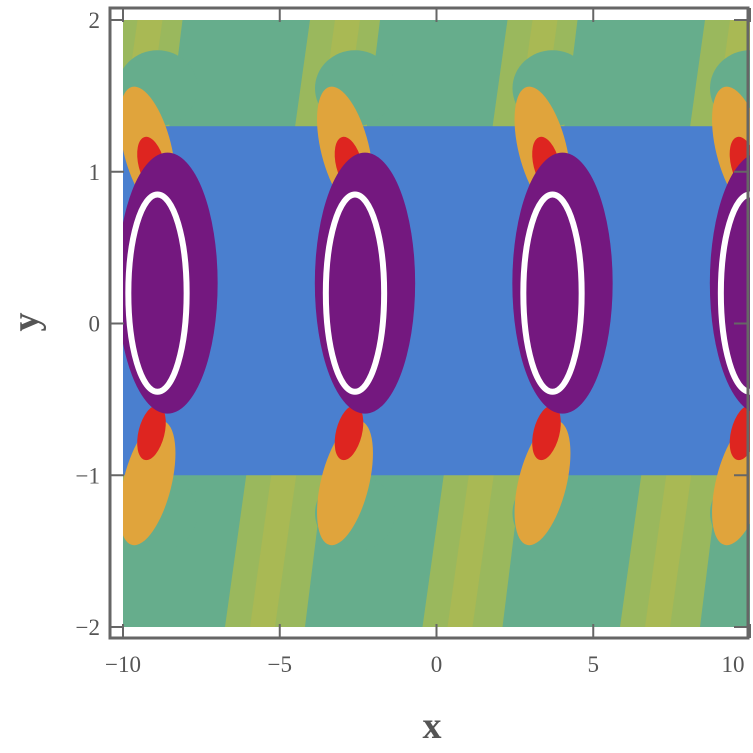 This screenshot has height=753, width=753. What do you see at coordinates (437, 664) in the screenshot?
I see `x-tick-label-2: 0` at bounding box center [437, 664].